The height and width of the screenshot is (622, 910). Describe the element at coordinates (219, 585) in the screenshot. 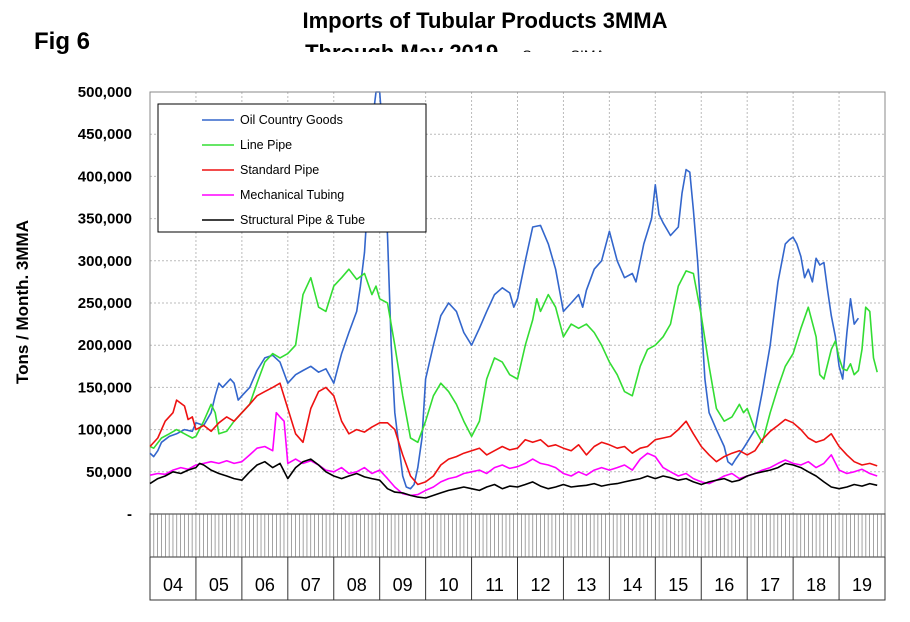

I see `x-tick-label: 05` at that location.